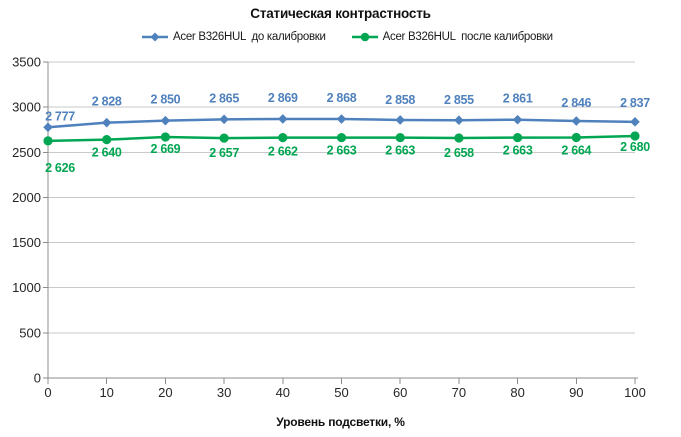  I want to click on svg-text: 2 669, so click(166, 149).